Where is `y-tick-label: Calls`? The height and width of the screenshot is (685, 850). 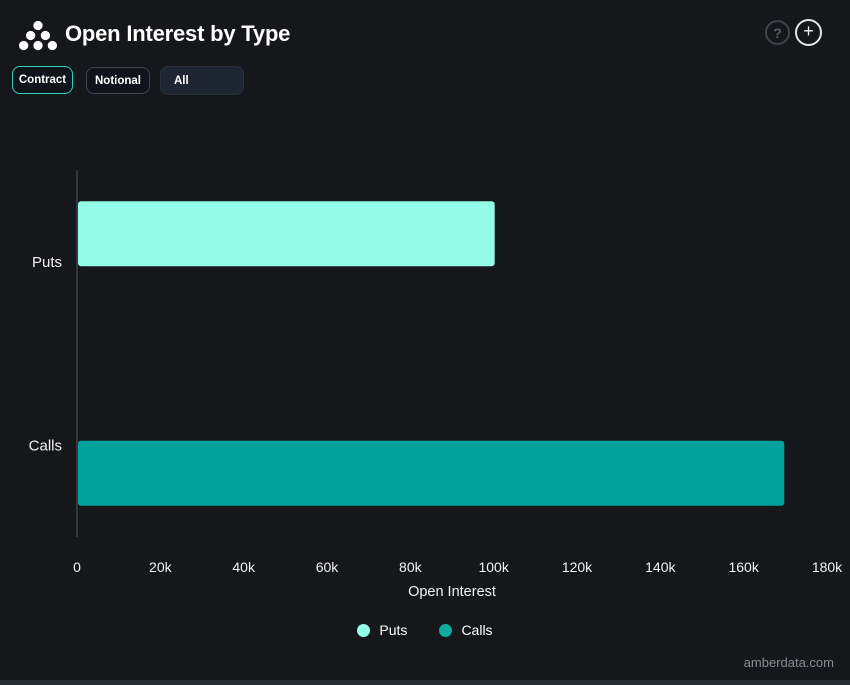
y-tick-label: Calls is located at coordinates (45, 445).